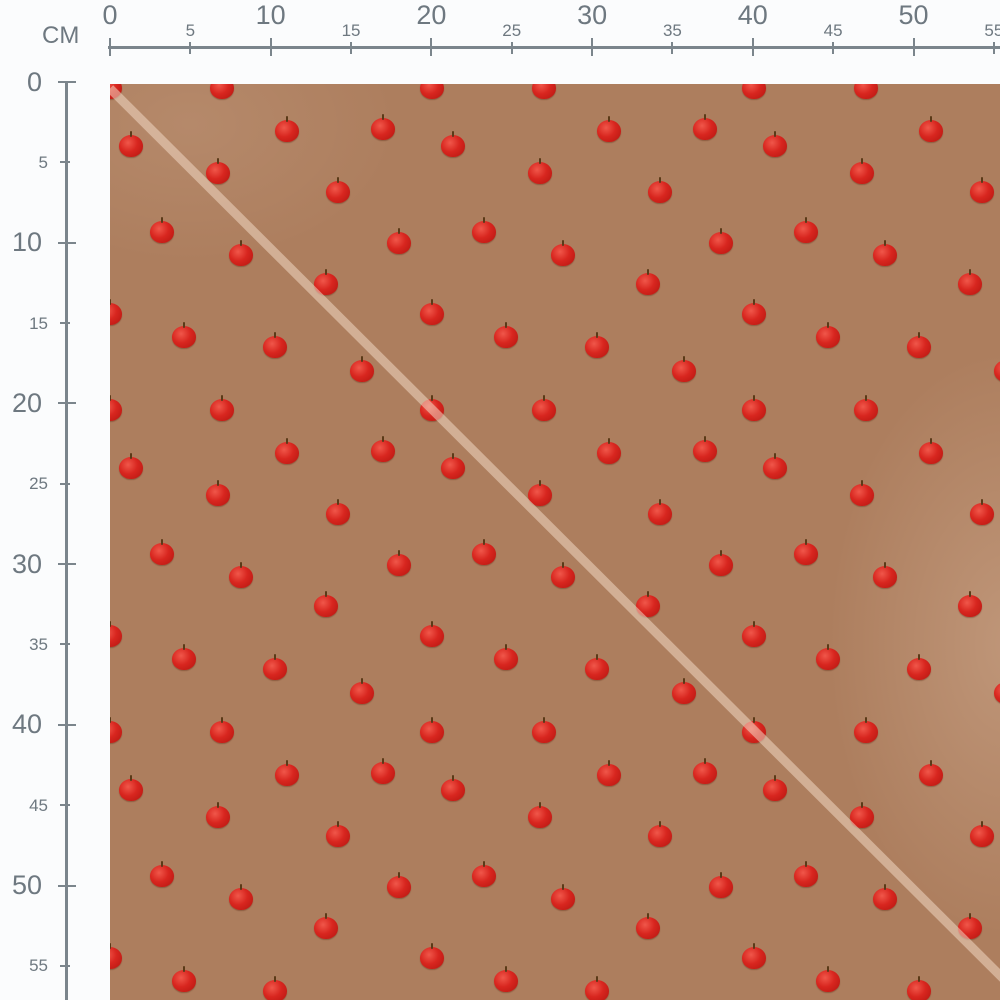 This screenshot has height=1000, width=1000. Describe the element at coordinates (554, 47) in the screenshot. I see `top-ruler-line` at that location.